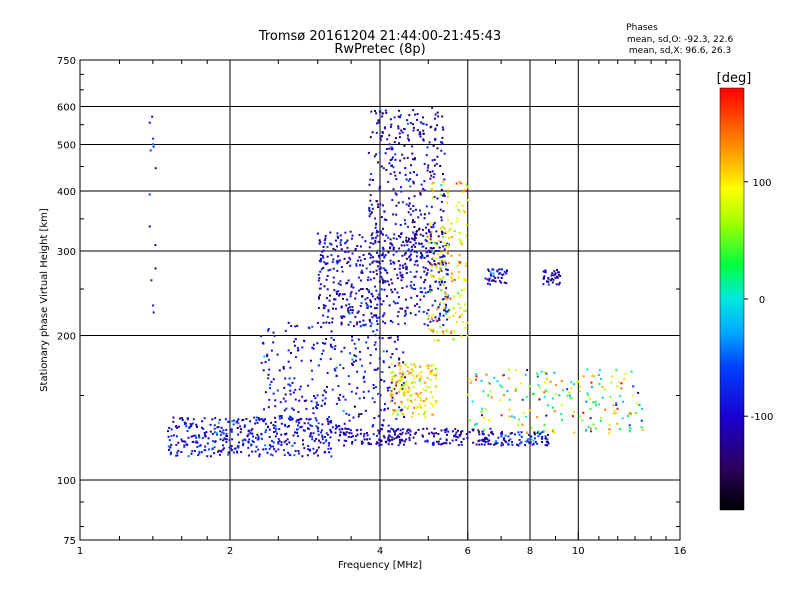  What do you see at coordinates (250, 437) in the screenshot?
I see `scatter-series` at bounding box center [250, 437].